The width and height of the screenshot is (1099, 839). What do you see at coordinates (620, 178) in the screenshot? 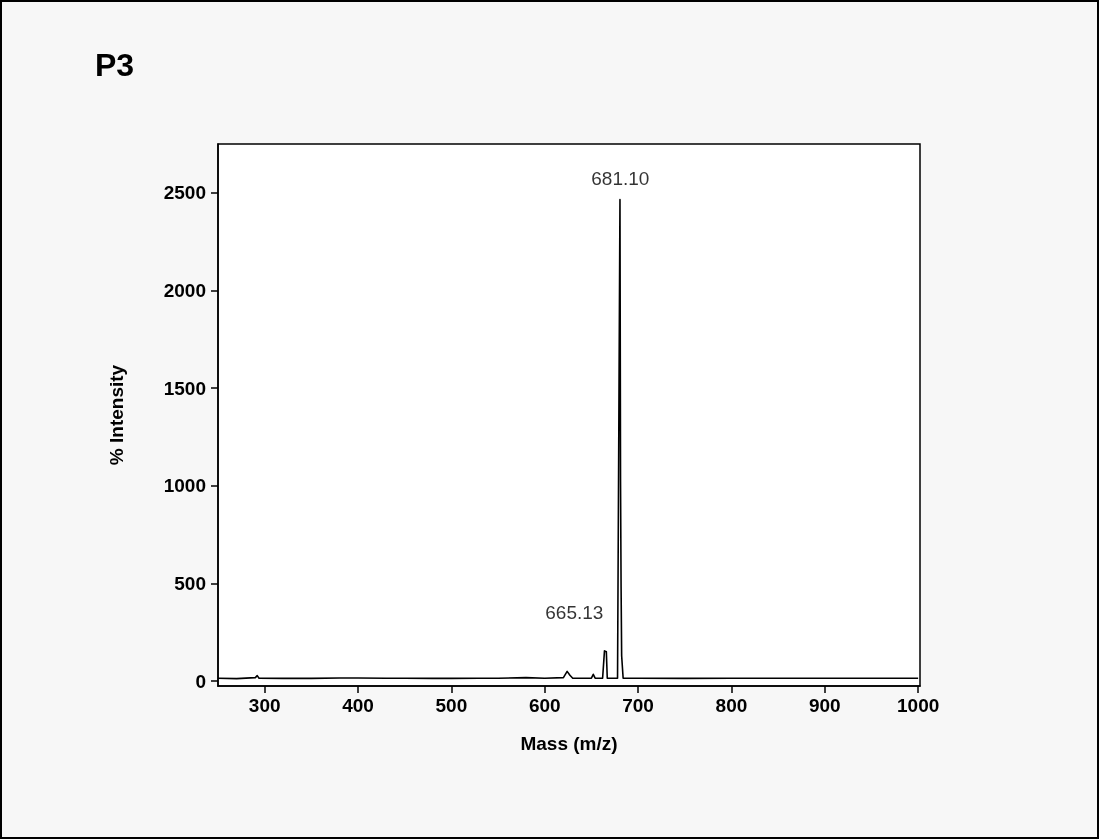
I see `annotation: 681.10` at bounding box center [620, 178].